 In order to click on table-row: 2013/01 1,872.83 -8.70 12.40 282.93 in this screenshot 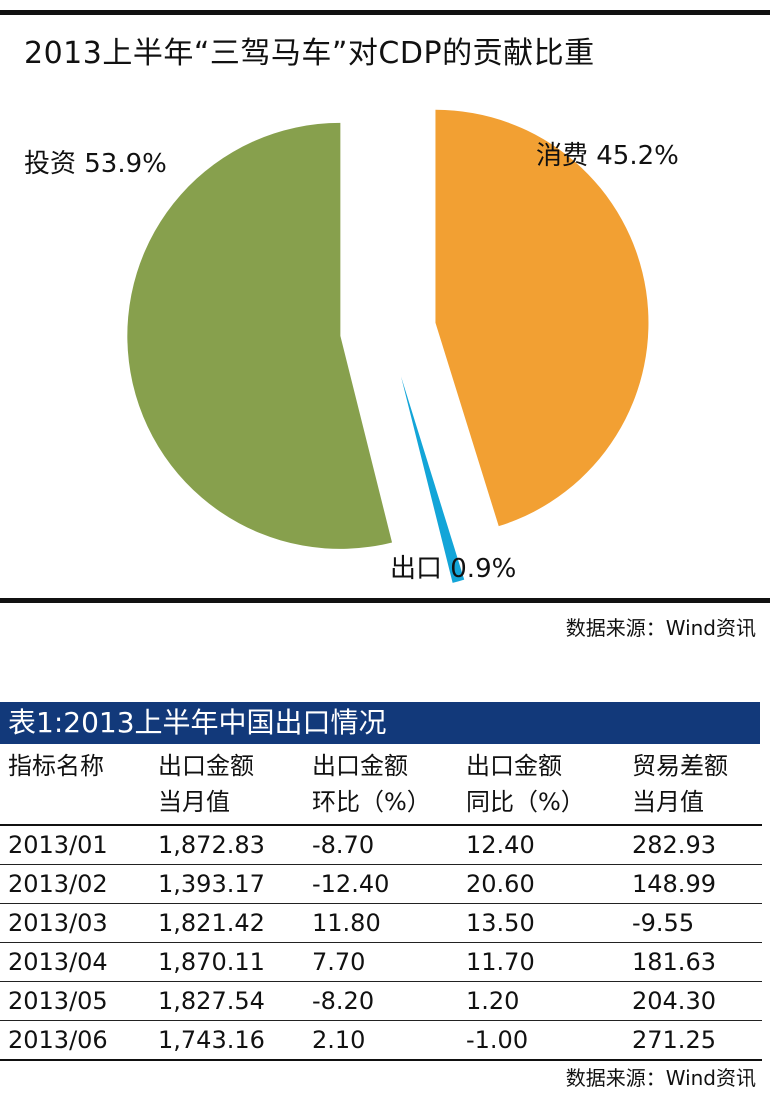, I will do `click(381, 844)`.